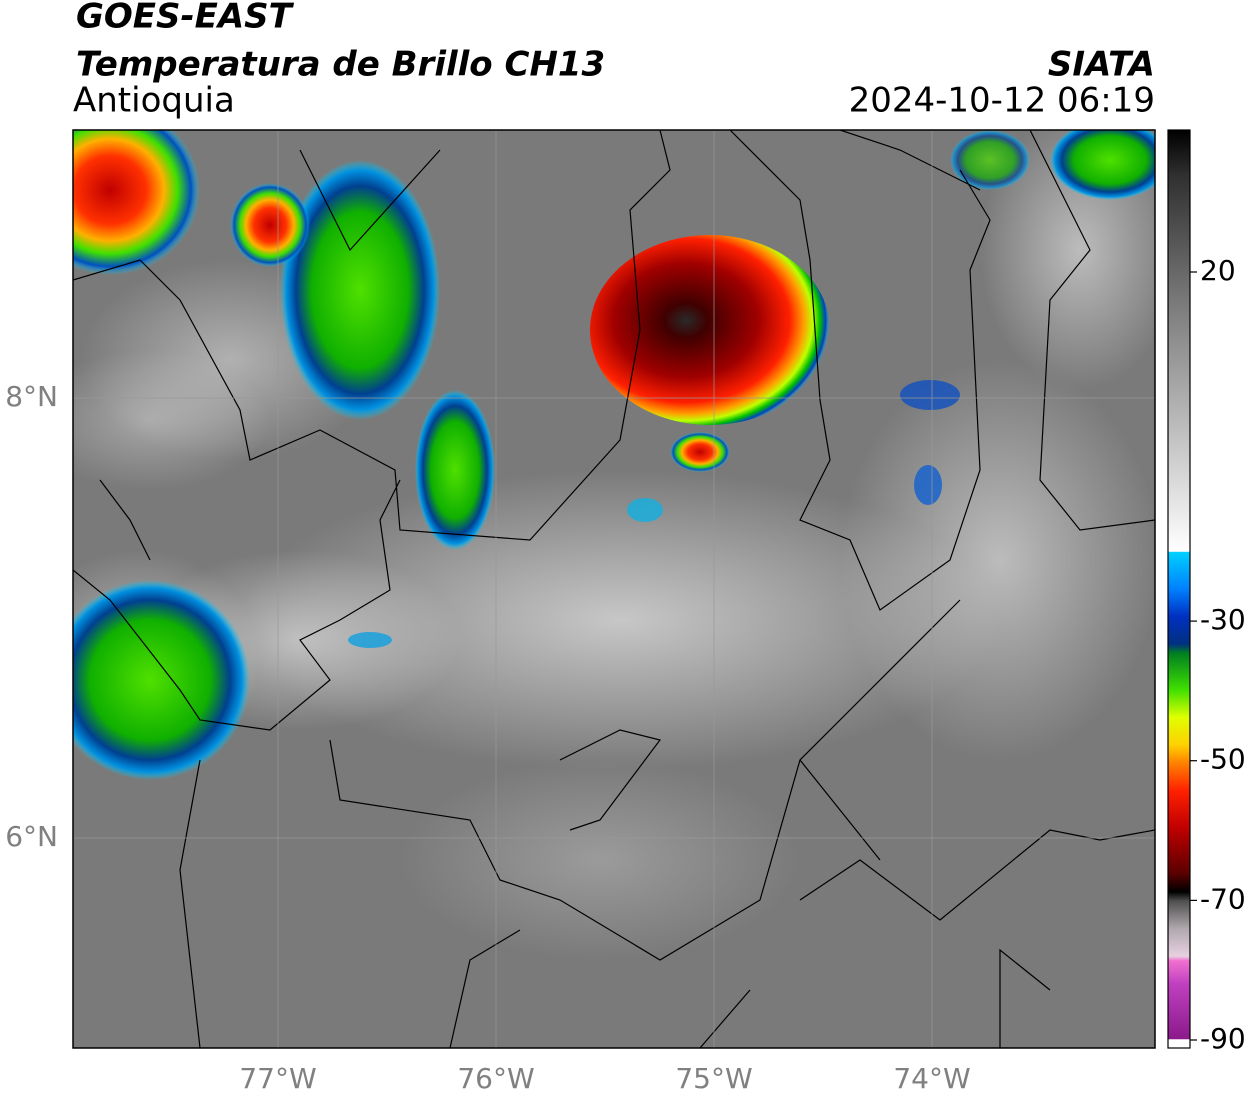 The image size is (1252, 1099). Describe the element at coordinates (1223, 619) in the screenshot. I see `colorbar-tick-label: -30` at that location.